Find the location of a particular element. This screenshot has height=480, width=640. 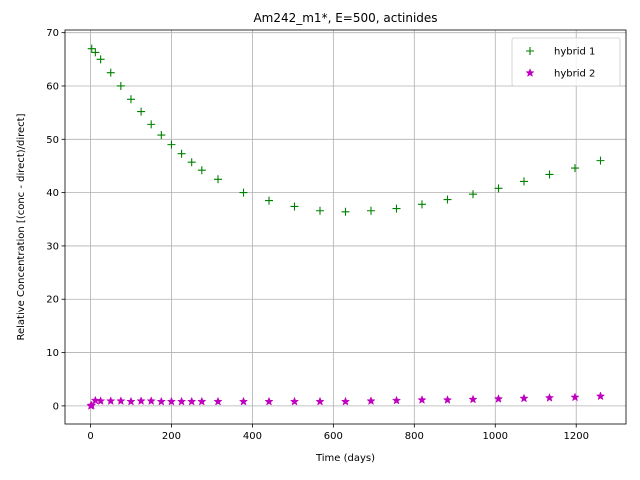

chart-title: Am242_m1*, E=500, actinides is located at coordinates (345, 18).